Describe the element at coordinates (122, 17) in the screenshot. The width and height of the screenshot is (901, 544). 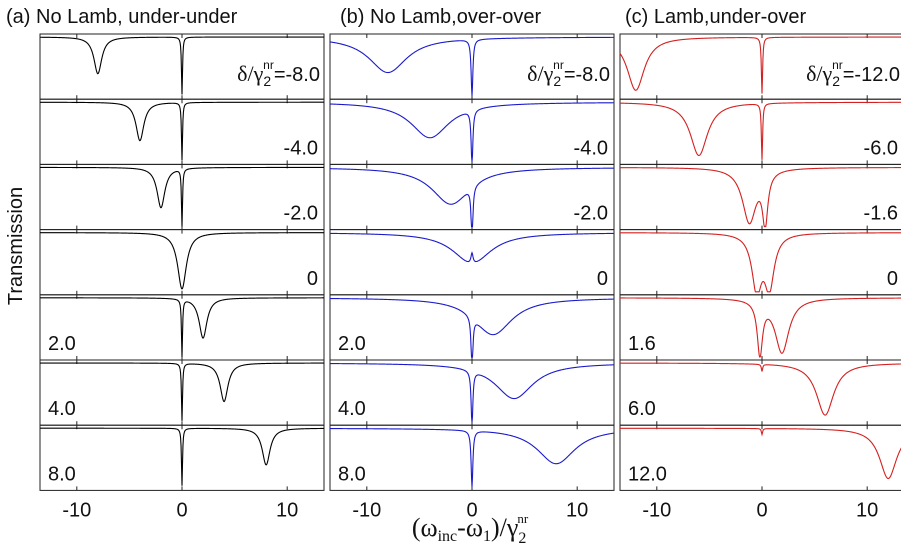
I see `panel-a-title: (a) No Lamb, under-under` at that location.